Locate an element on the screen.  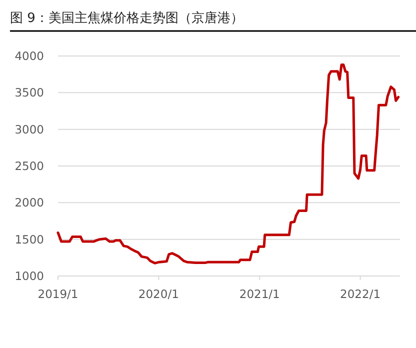
x-tick-label: 2020/1 is located at coordinates (158, 294).